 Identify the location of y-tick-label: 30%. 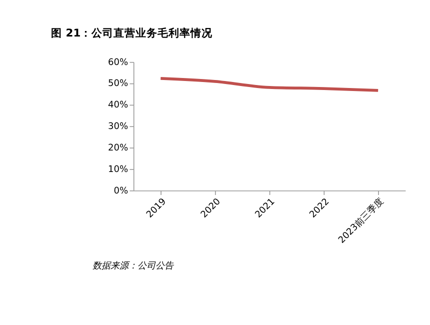
(118, 127).